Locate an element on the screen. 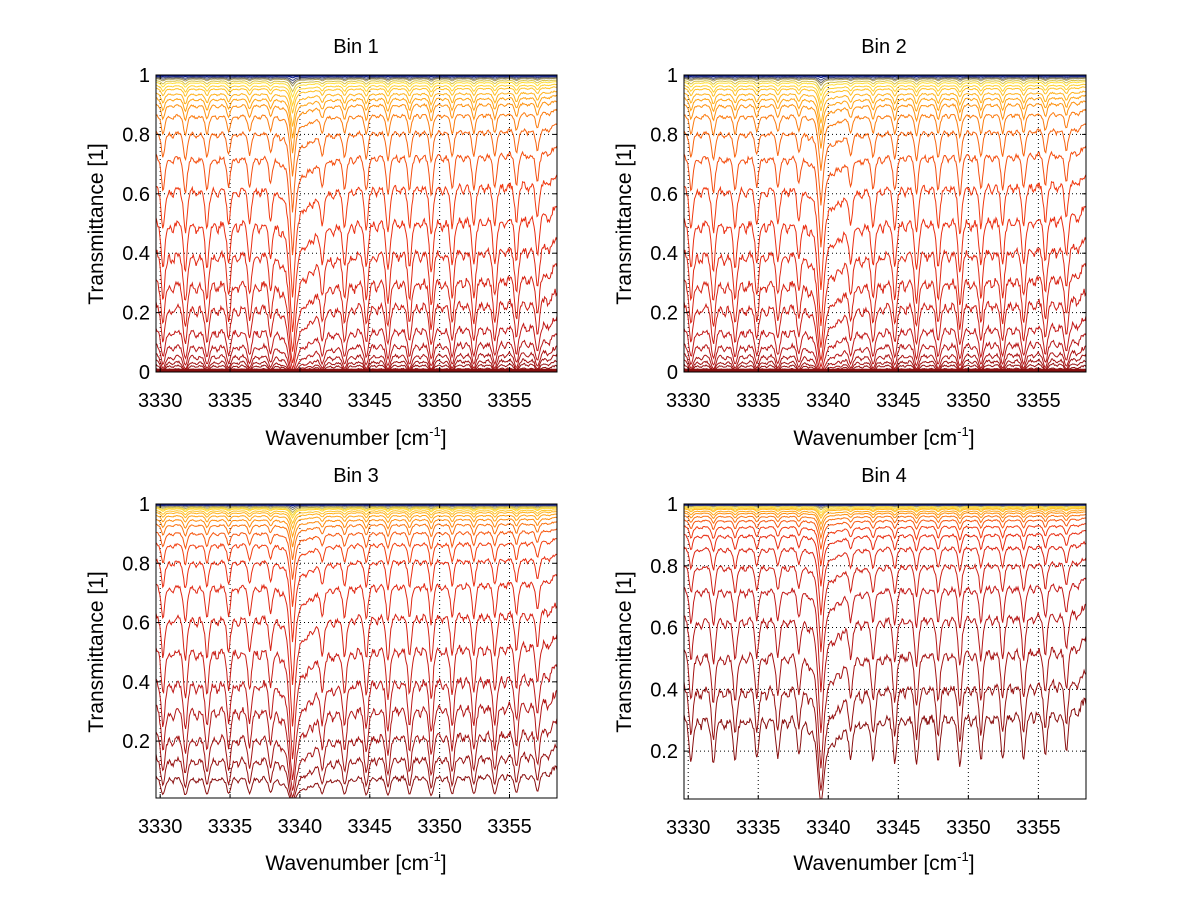  subplot-title: Bin 2 is located at coordinates (884, 47).